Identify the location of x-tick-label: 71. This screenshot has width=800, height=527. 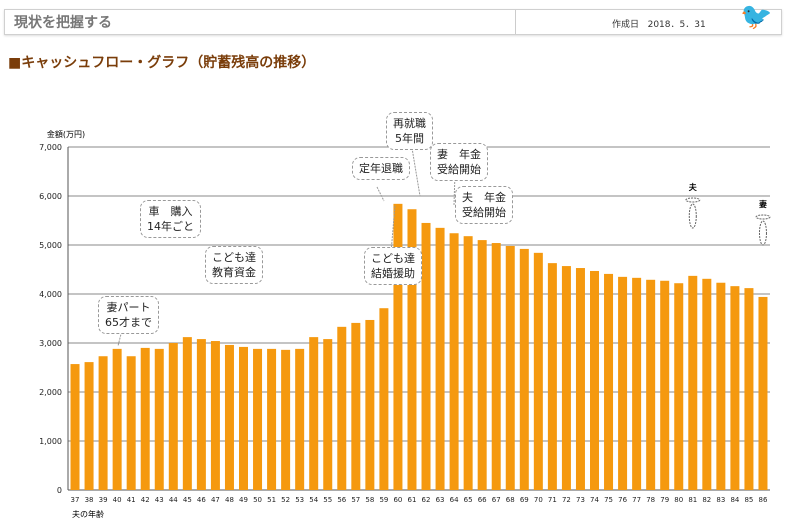
(552, 500).